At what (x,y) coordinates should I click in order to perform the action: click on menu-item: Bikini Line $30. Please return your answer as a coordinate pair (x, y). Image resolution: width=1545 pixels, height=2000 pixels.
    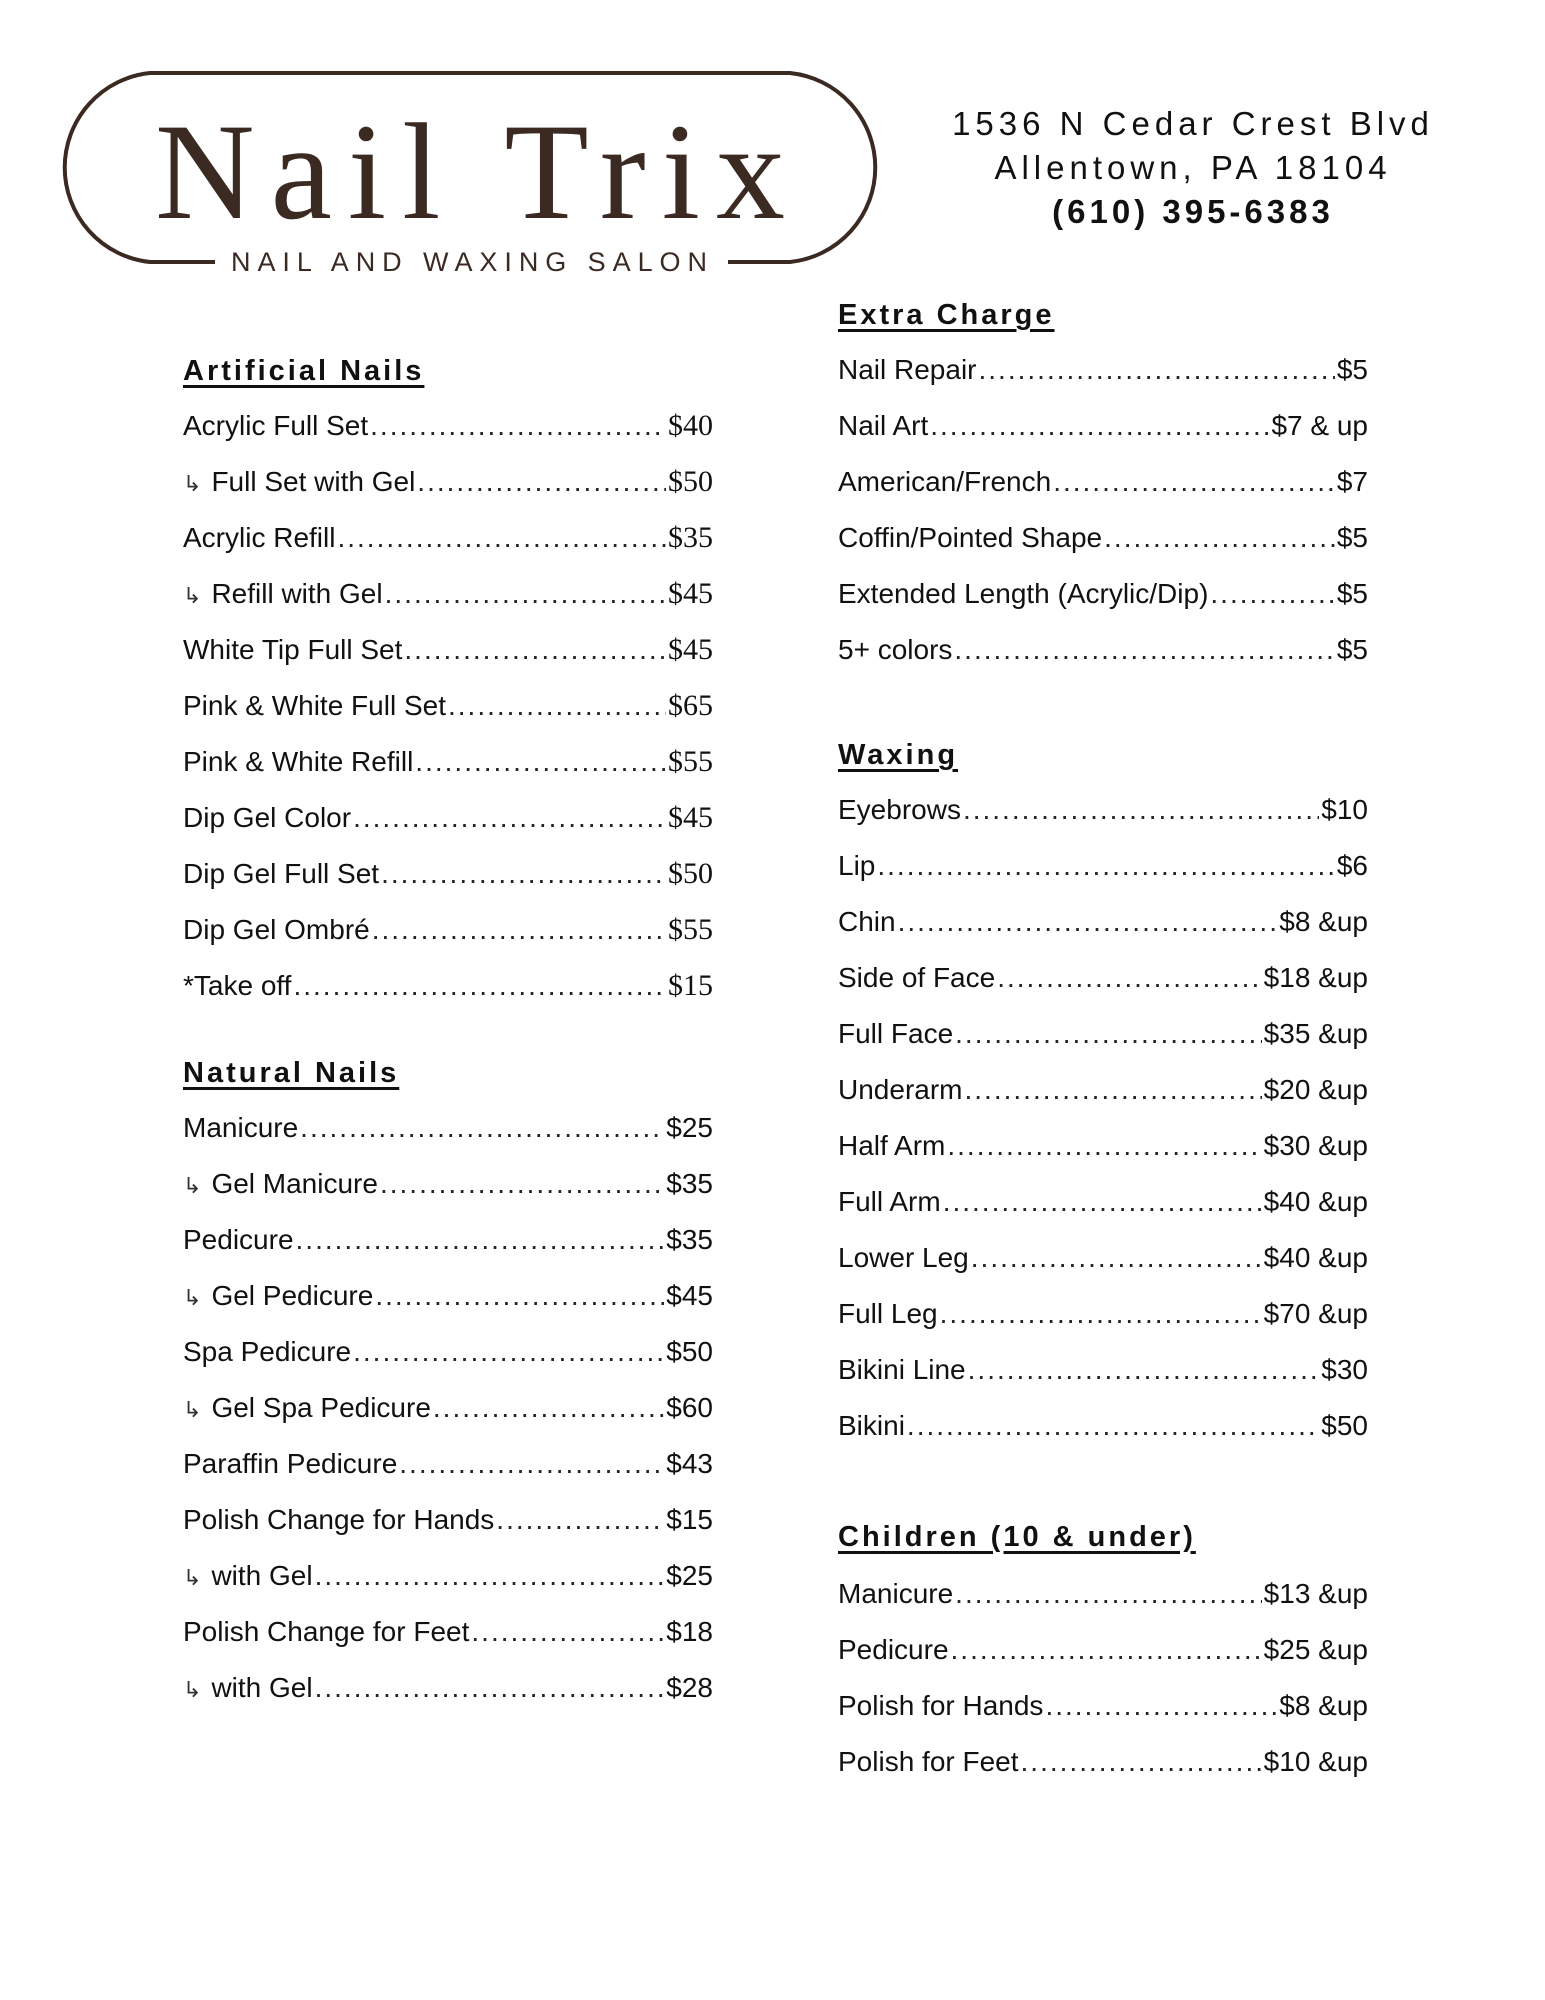
    Looking at the image, I should click on (1103, 1370).